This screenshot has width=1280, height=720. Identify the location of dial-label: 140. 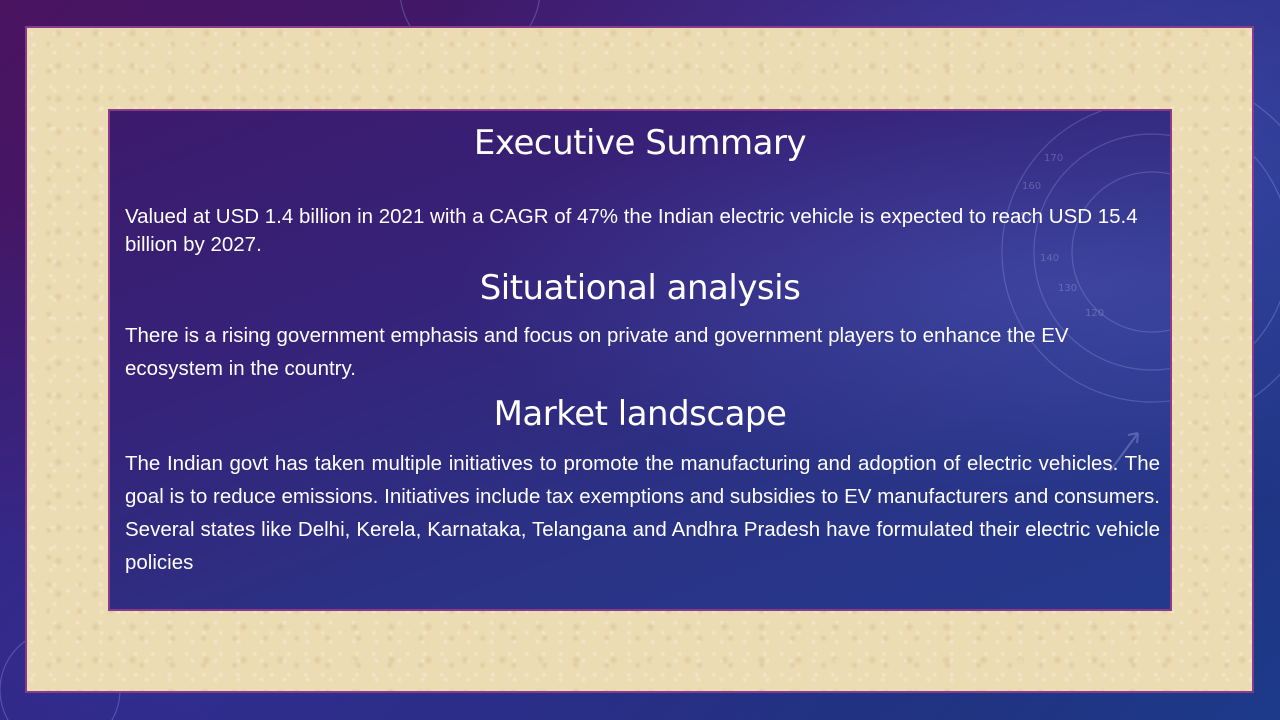
(1049, 258).